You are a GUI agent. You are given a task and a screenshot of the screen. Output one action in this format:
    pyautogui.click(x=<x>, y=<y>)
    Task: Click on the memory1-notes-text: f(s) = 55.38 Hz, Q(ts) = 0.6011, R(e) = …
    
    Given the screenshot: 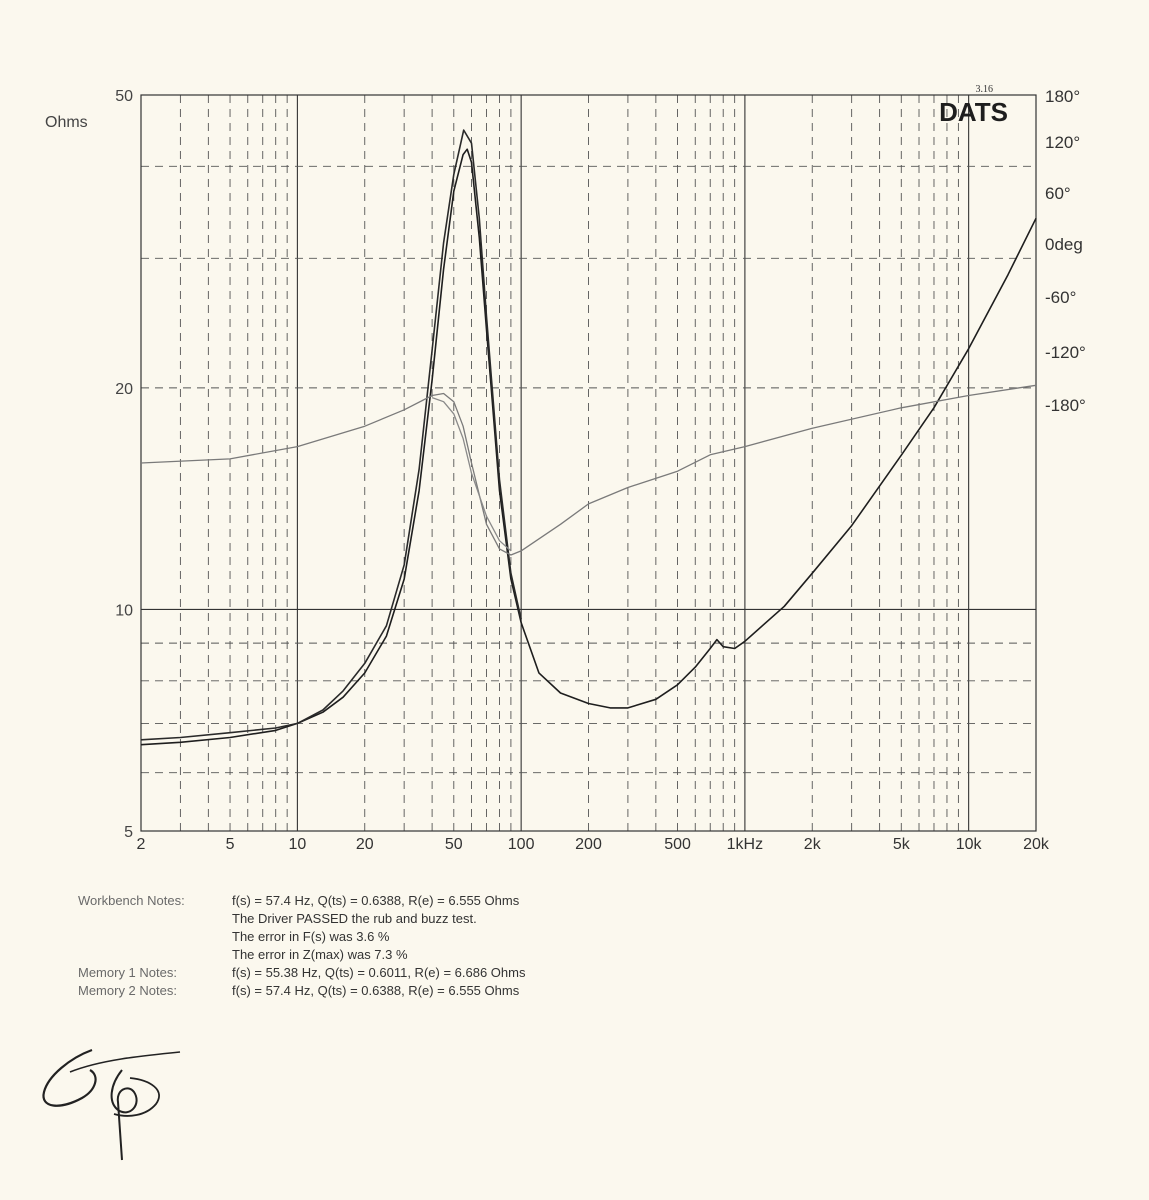 What is the action you would take?
    pyautogui.click(x=379, y=972)
    